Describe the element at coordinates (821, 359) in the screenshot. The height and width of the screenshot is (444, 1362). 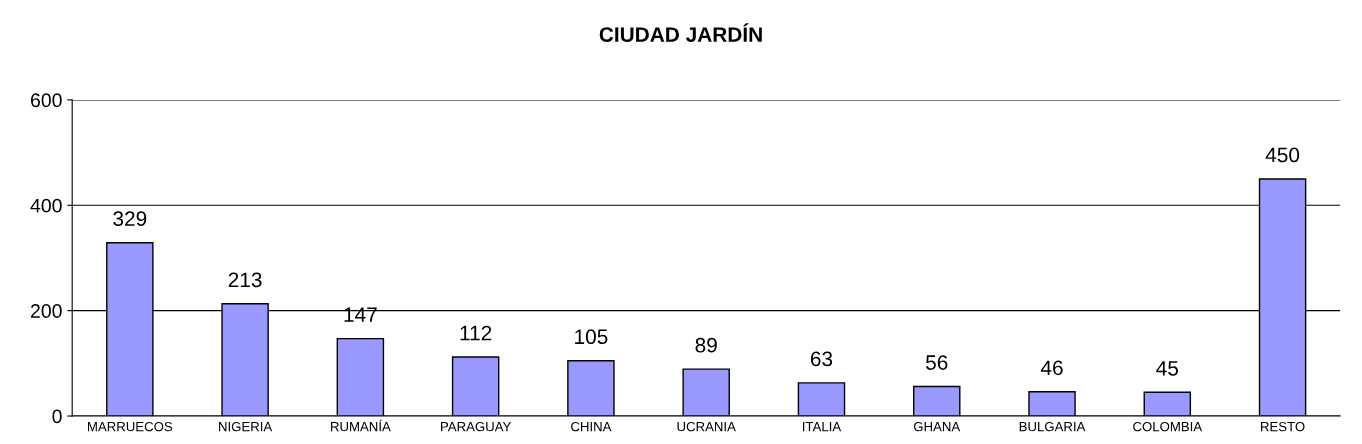
I see `data-label: 63` at that location.